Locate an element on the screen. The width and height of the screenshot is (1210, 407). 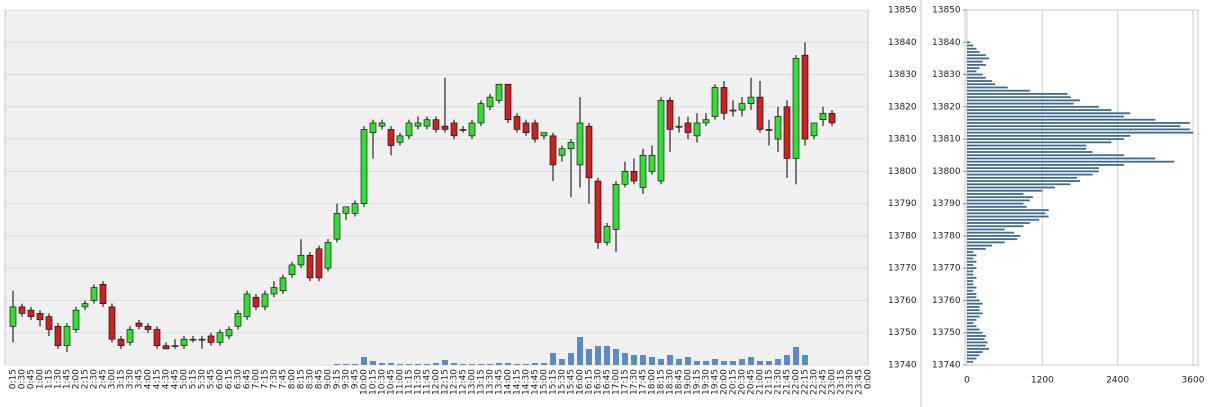
x-tick-label: 11:00 is located at coordinates (401, 382).